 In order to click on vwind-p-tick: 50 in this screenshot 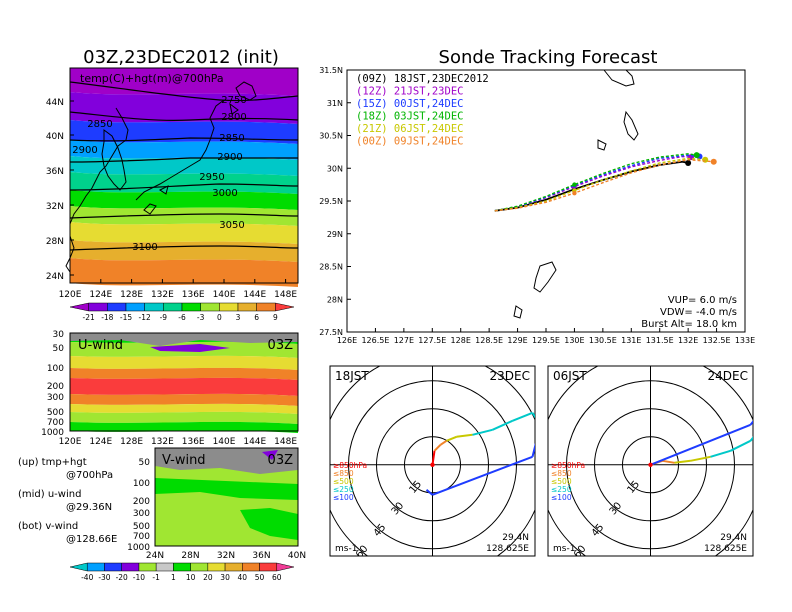, I will do `click(145, 463)`.